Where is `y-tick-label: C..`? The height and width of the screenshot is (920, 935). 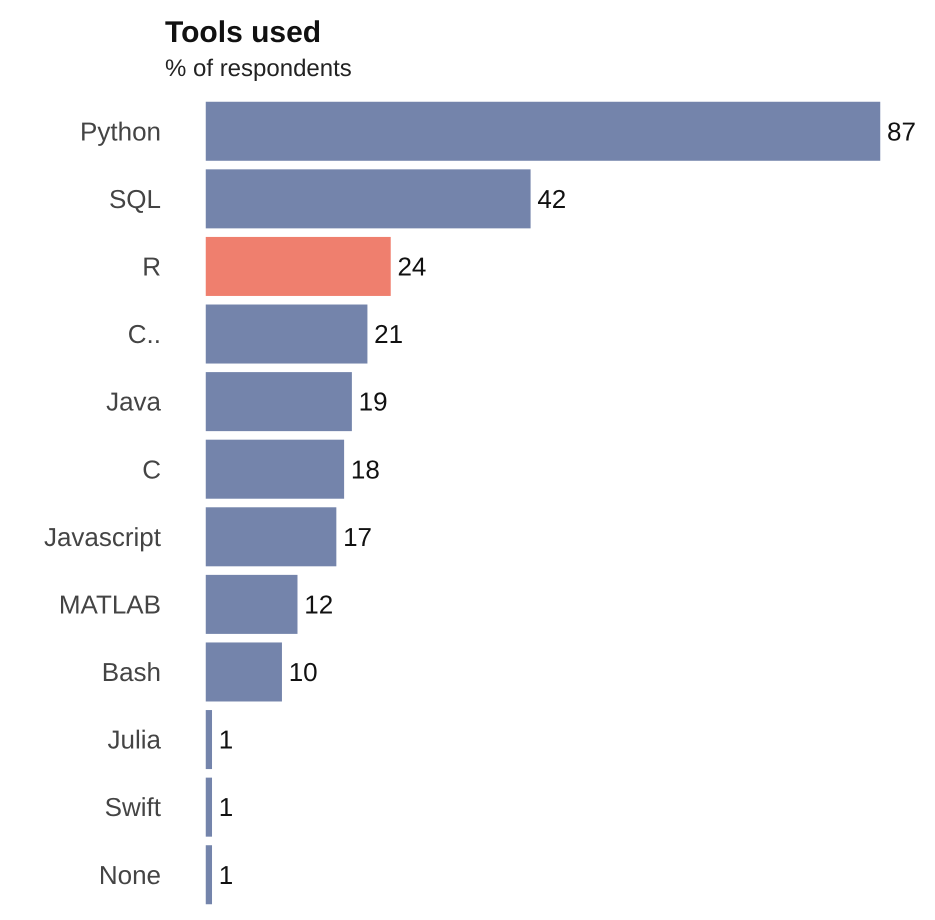 y-tick-label: C.. is located at coordinates (144, 334).